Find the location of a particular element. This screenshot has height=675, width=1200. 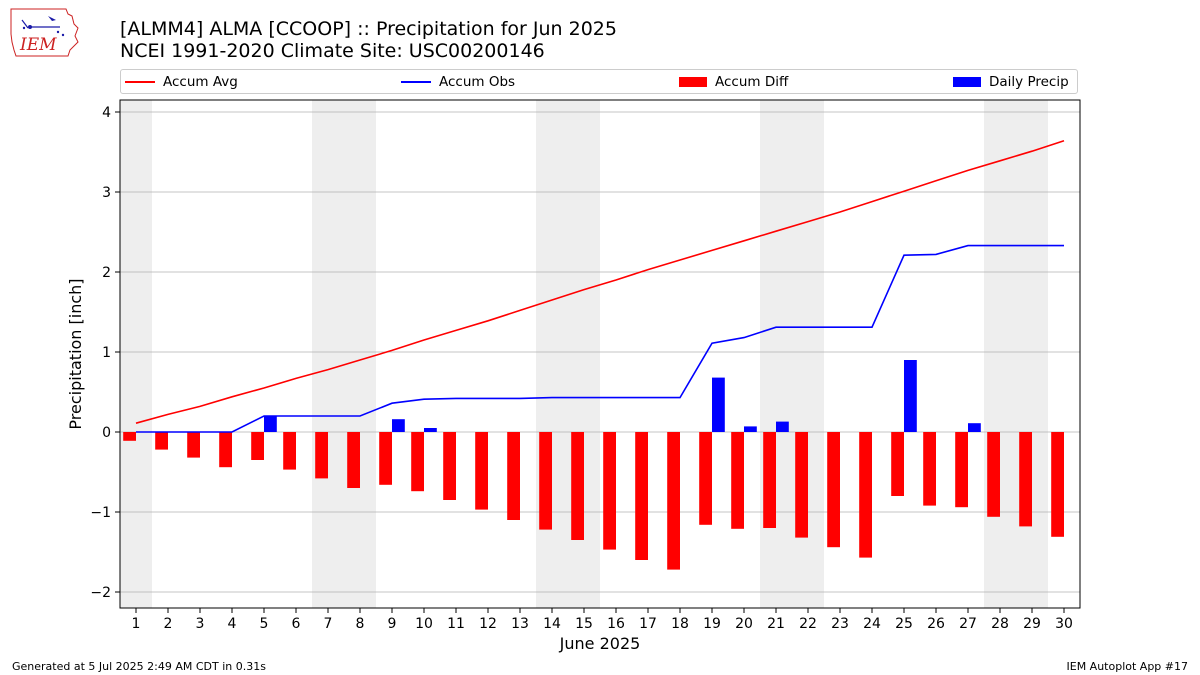

x-tick-label: 18 is located at coordinates (680, 624).